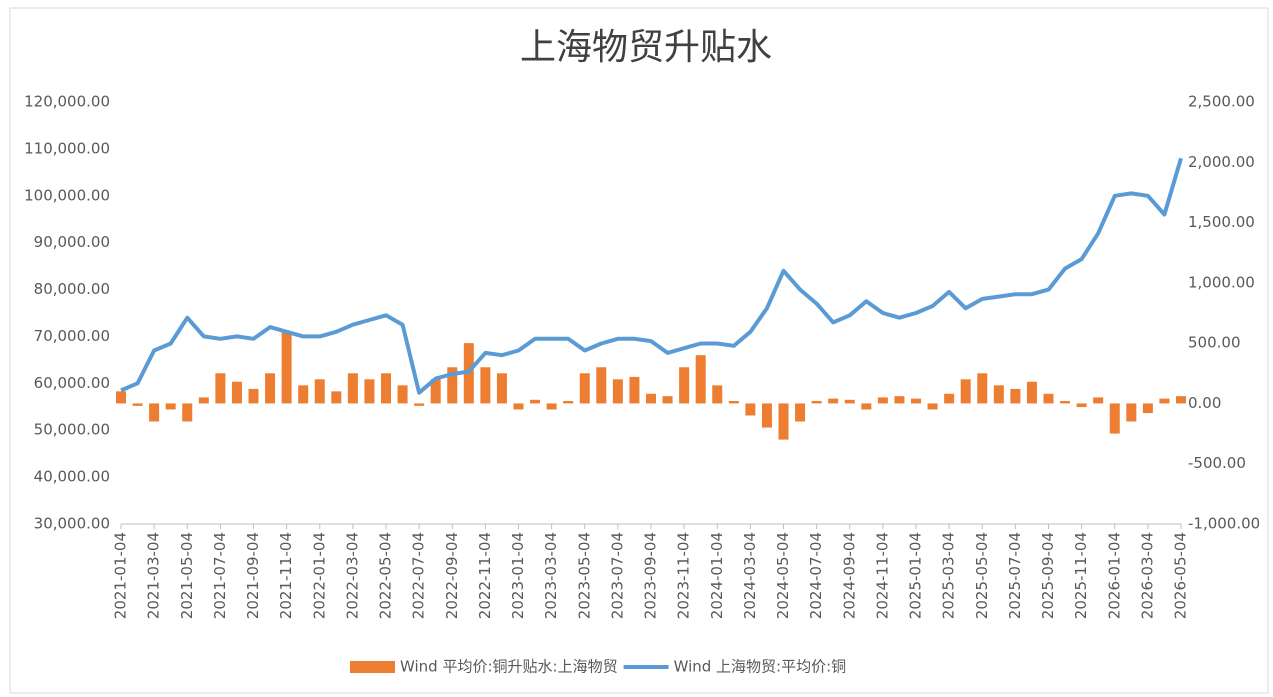 The width and height of the screenshot is (1273, 697). Describe the element at coordinates (1214, 343) in the screenshot. I see `y2-tick-label: 500.00` at that location.